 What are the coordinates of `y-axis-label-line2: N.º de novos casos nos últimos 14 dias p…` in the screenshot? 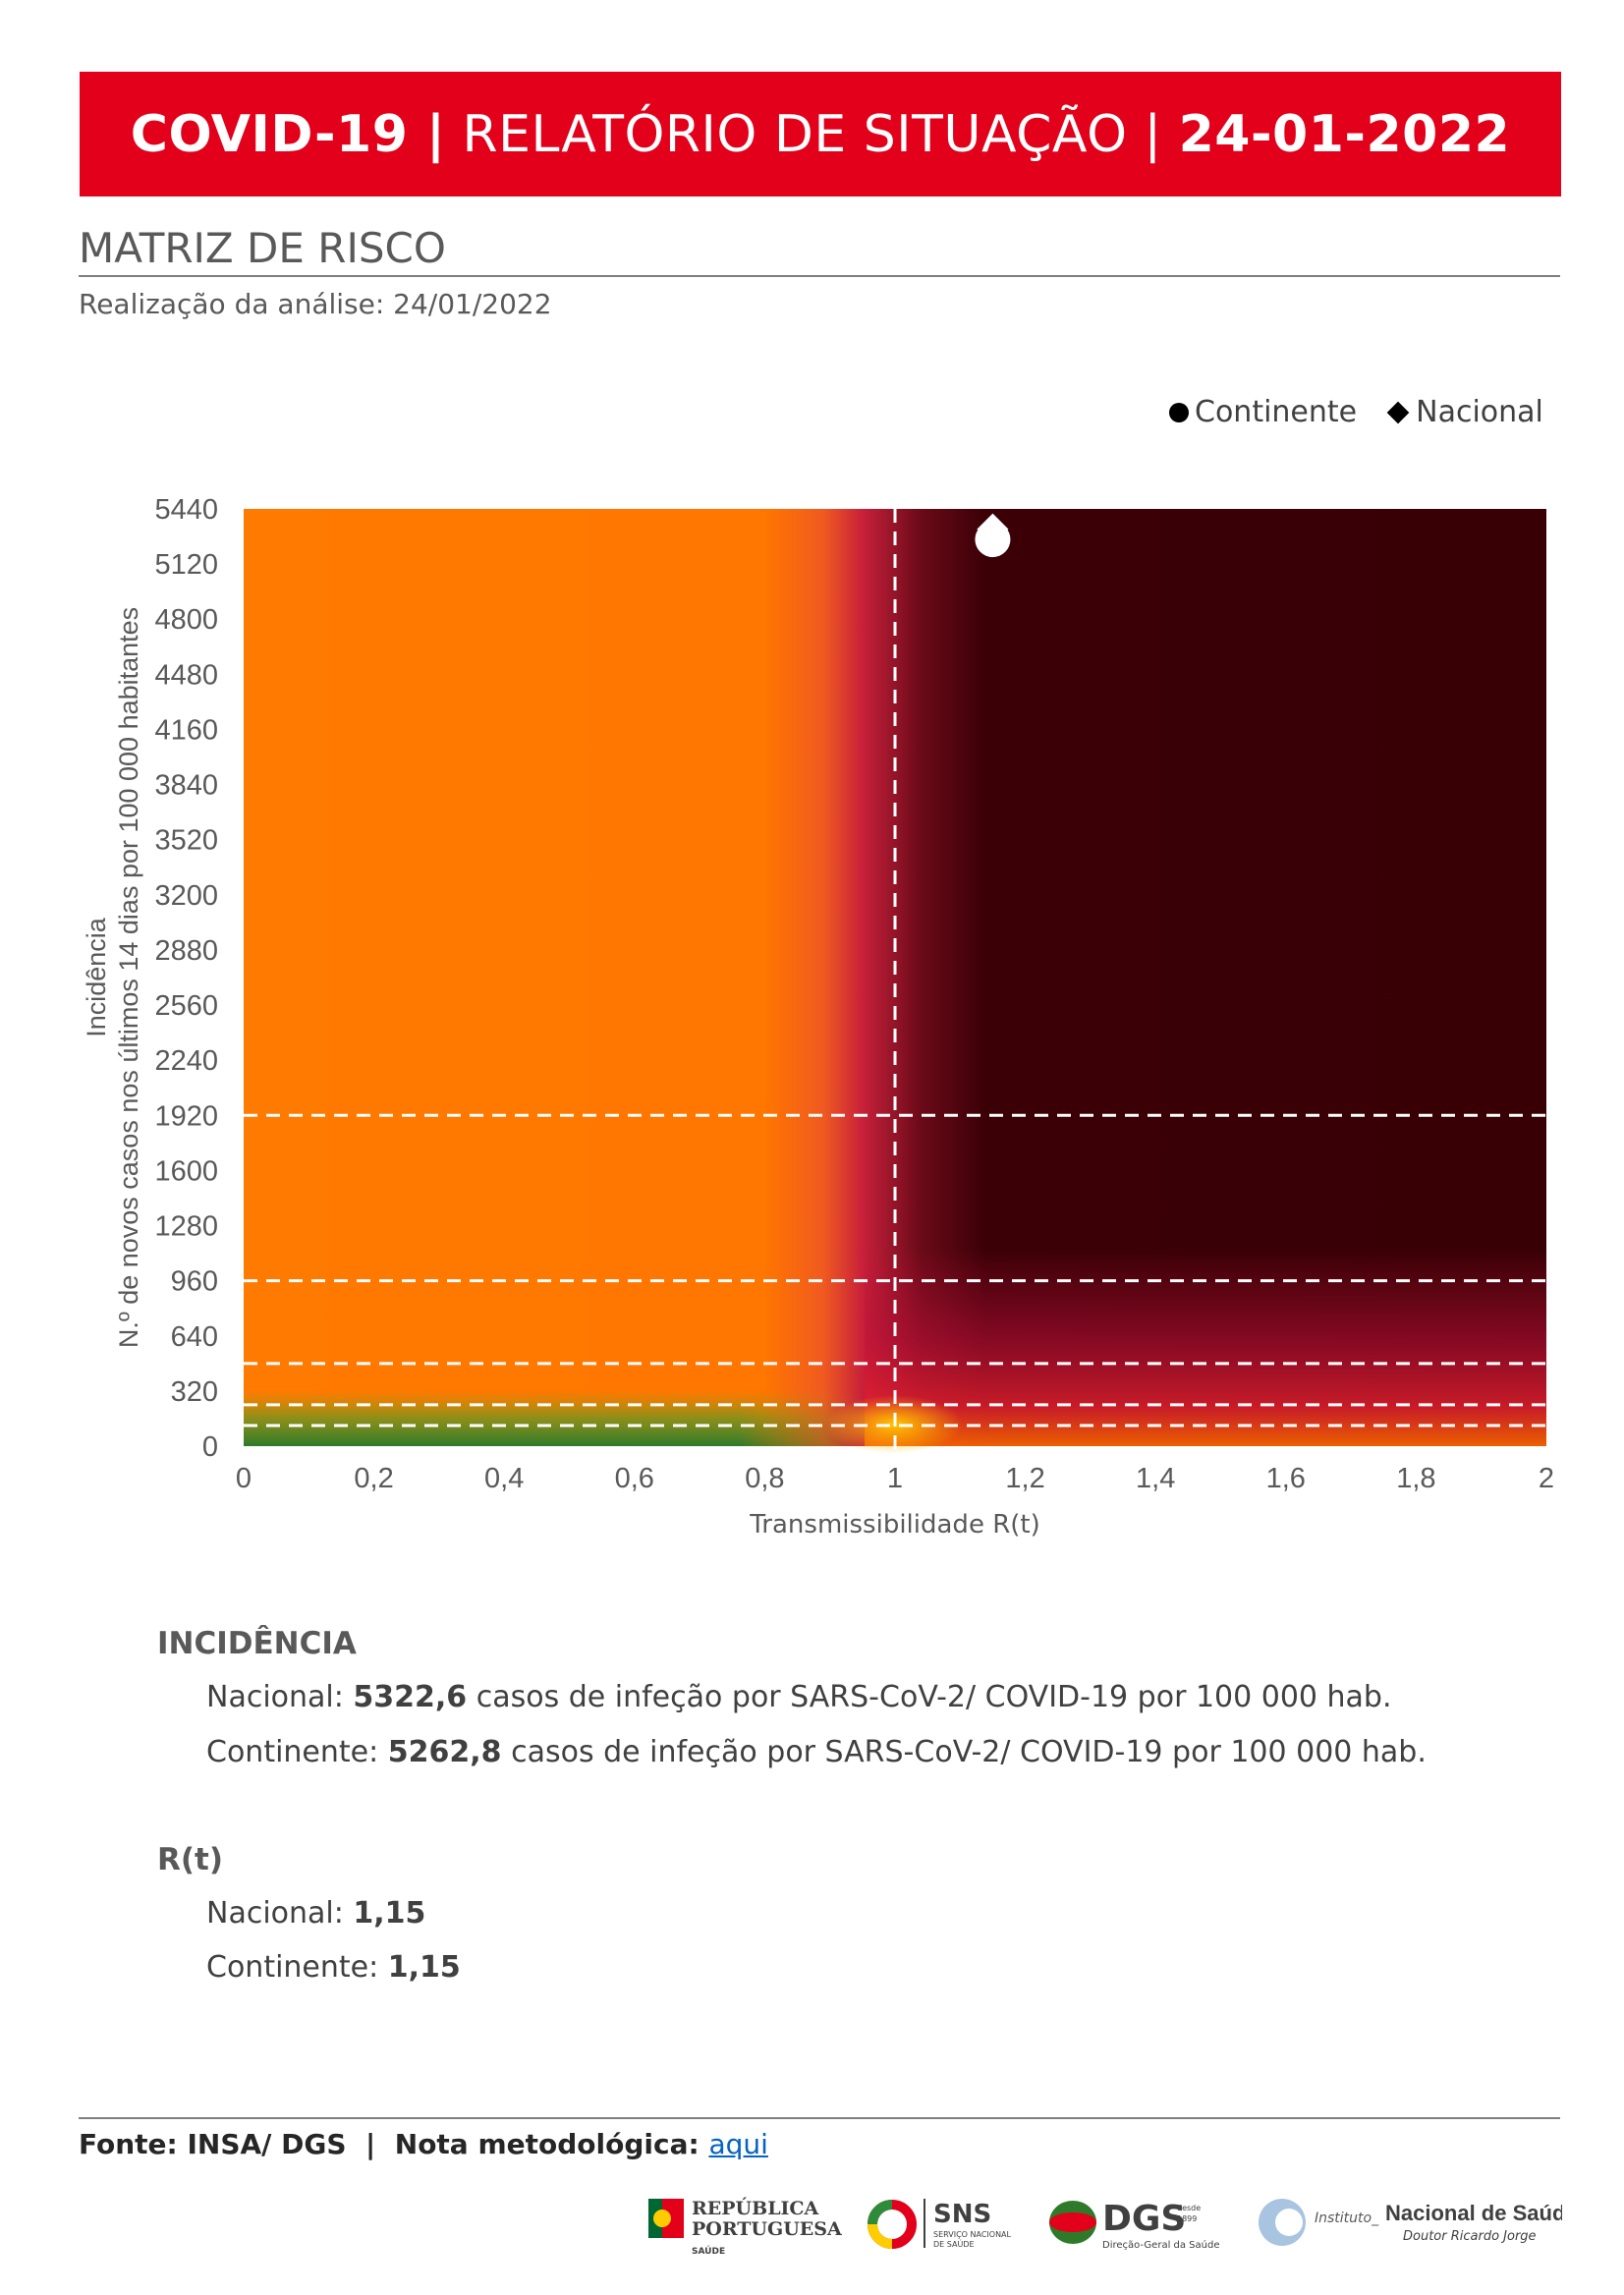 It's located at (128, 978).